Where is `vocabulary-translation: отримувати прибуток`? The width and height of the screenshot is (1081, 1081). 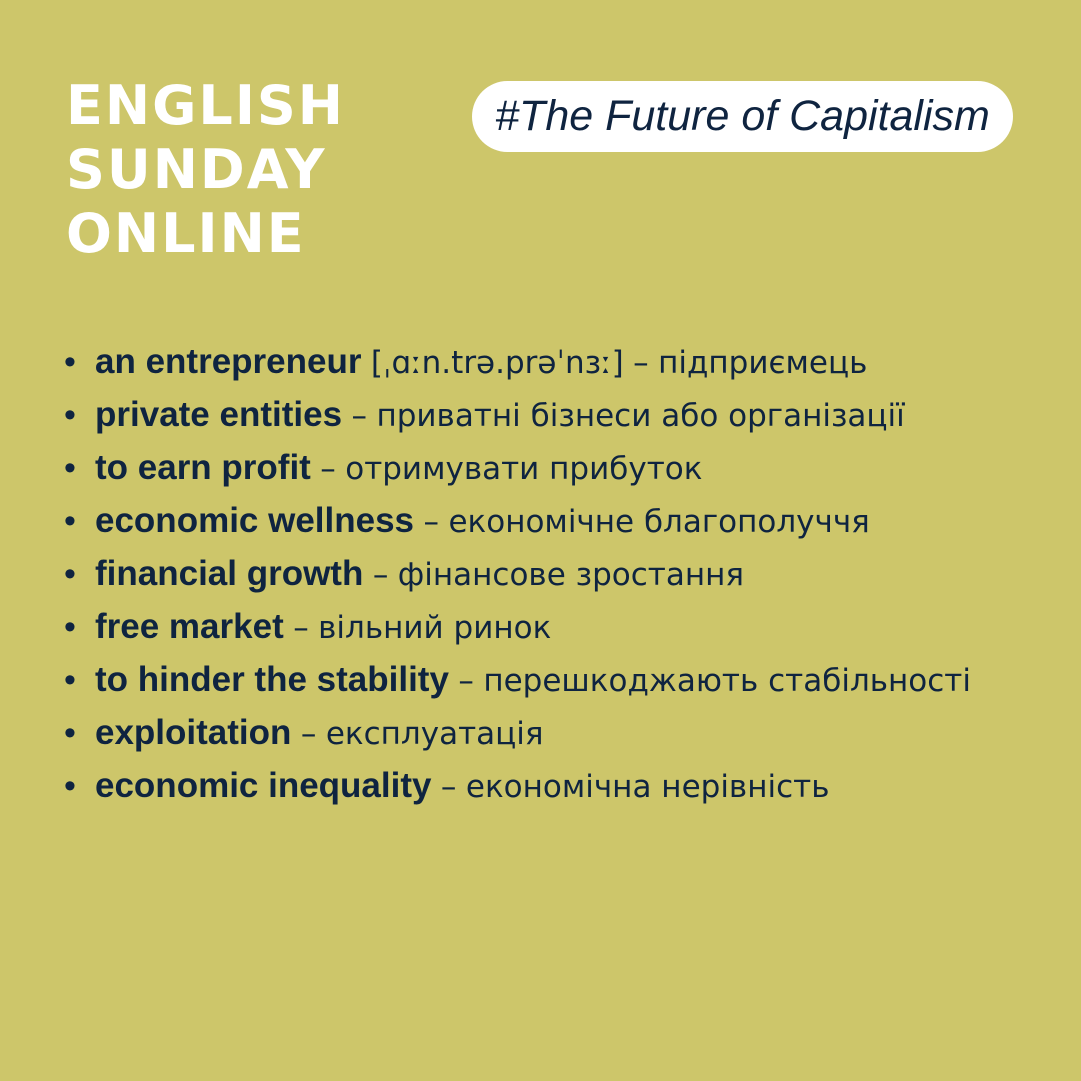 vocabulary-translation: отримувати прибуток is located at coordinates (524, 469).